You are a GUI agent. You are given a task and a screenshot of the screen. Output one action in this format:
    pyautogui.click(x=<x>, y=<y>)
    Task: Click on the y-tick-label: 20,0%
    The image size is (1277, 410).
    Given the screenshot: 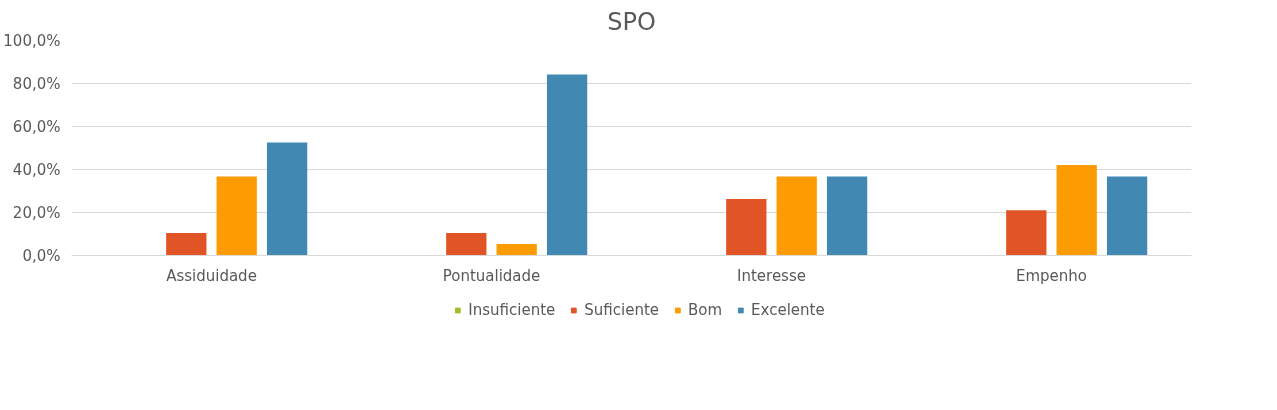 What is the action you would take?
    pyautogui.click(x=36, y=212)
    